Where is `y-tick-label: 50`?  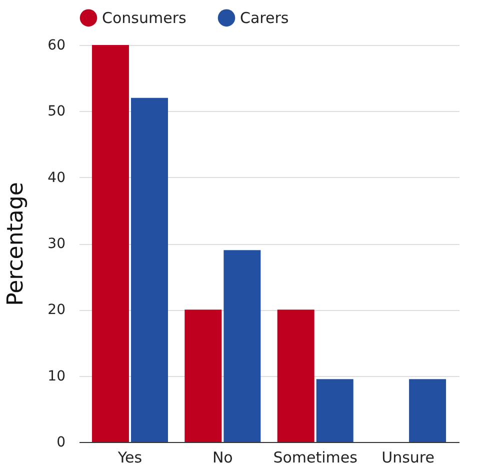 y-tick-label: 50 is located at coordinates (57, 112).